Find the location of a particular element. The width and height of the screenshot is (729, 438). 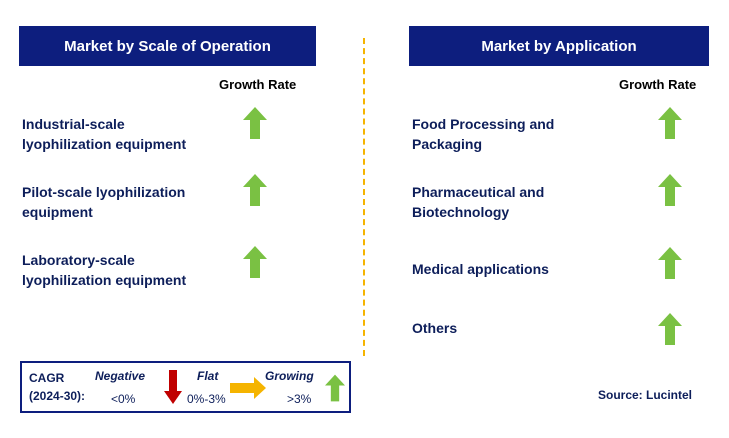

panel-divider is located at coordinates (364, 197).